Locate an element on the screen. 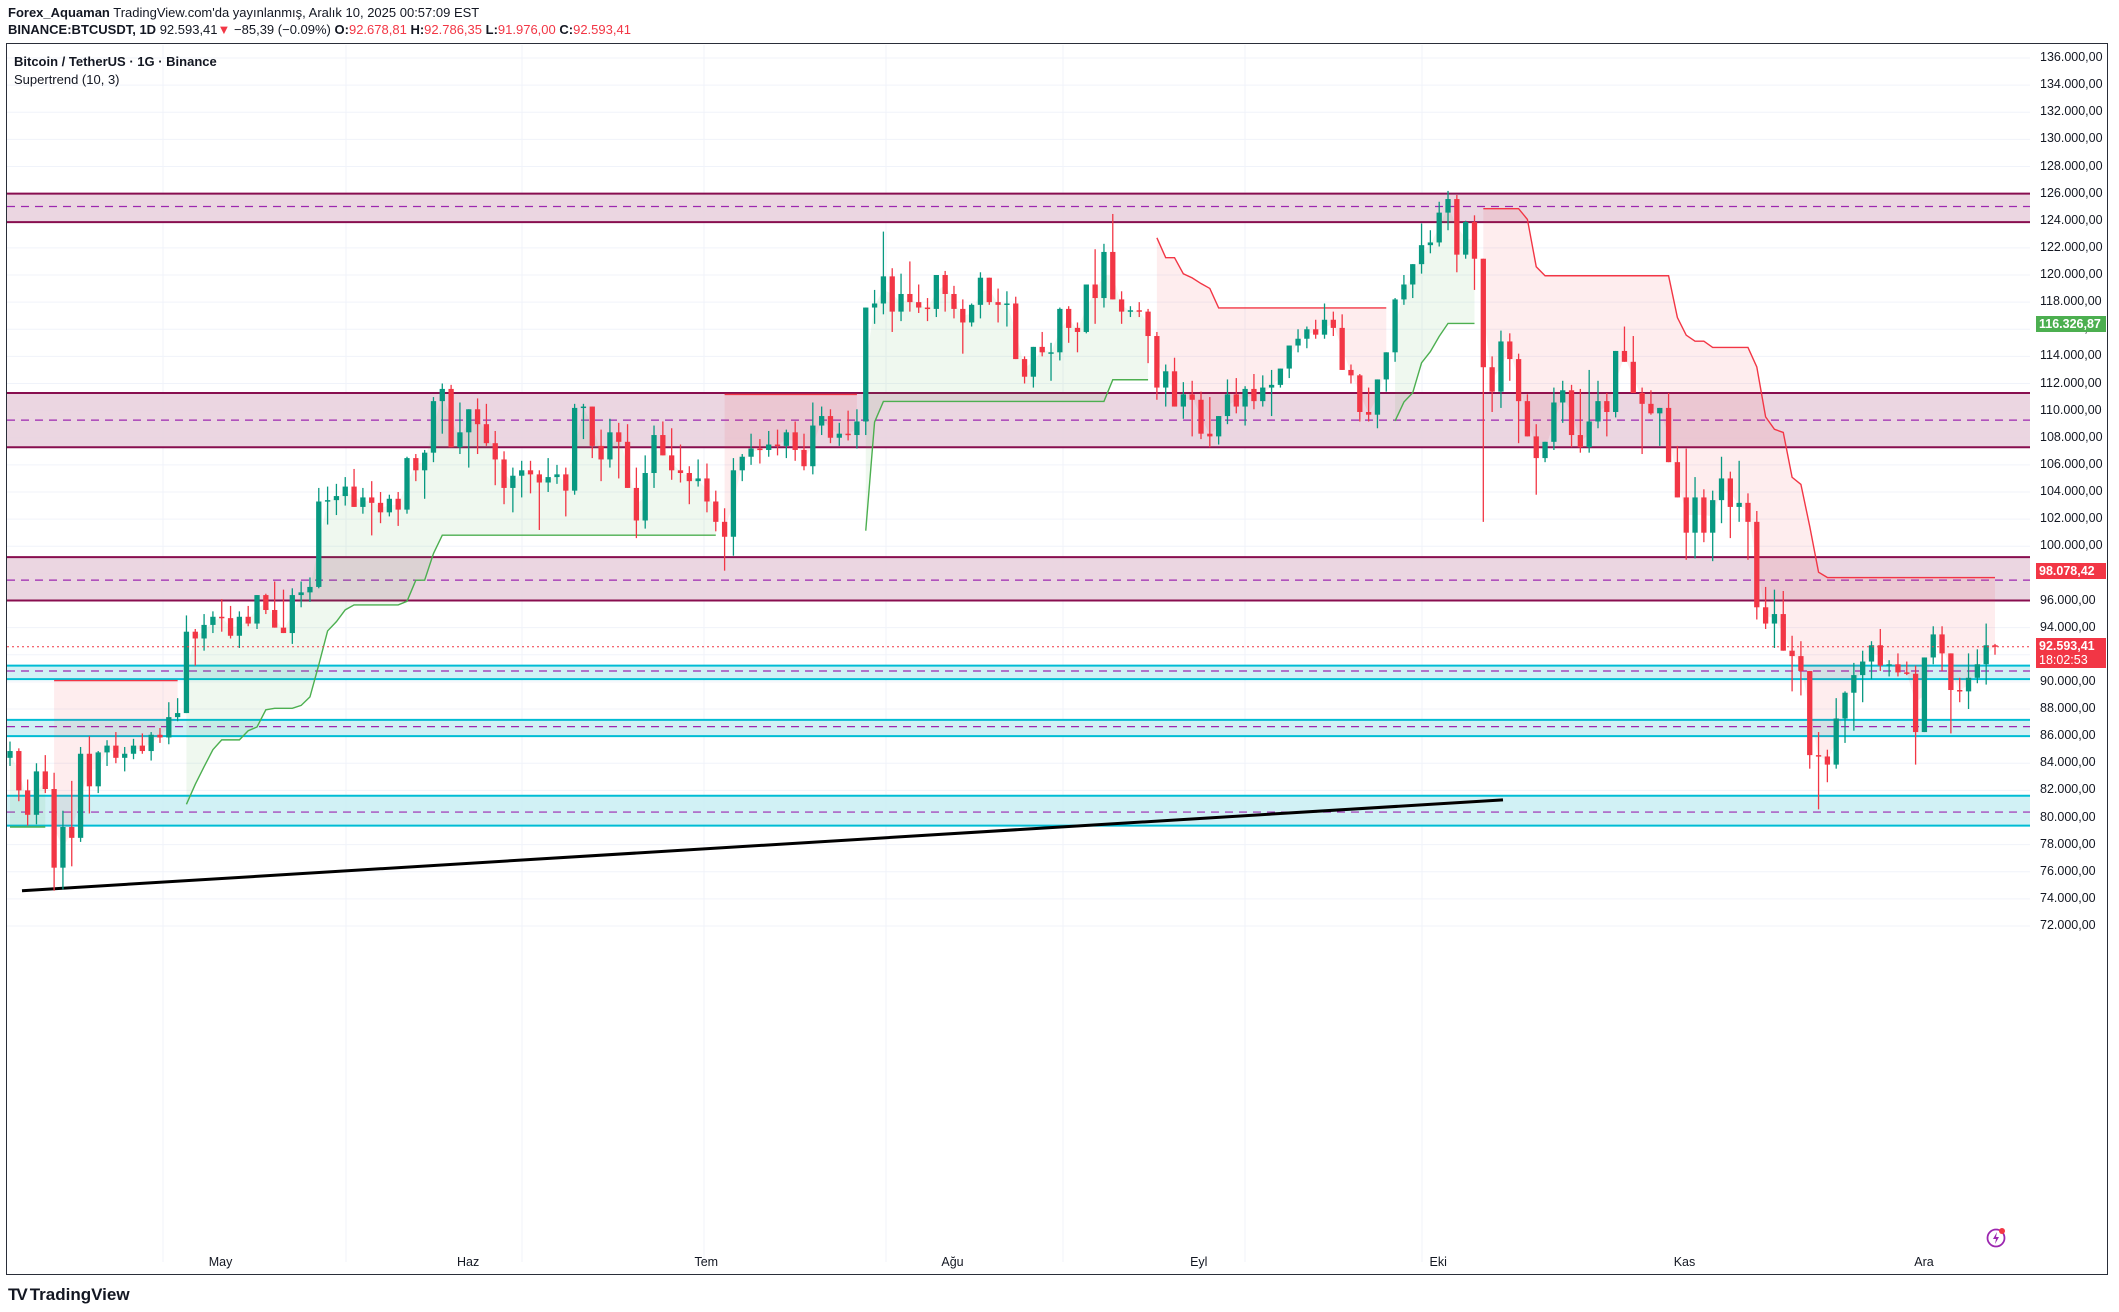 The height and width of the screenshot is (1312, 2119). price-tick-label: 136.000,00 is located at coordinates (2071, 57).